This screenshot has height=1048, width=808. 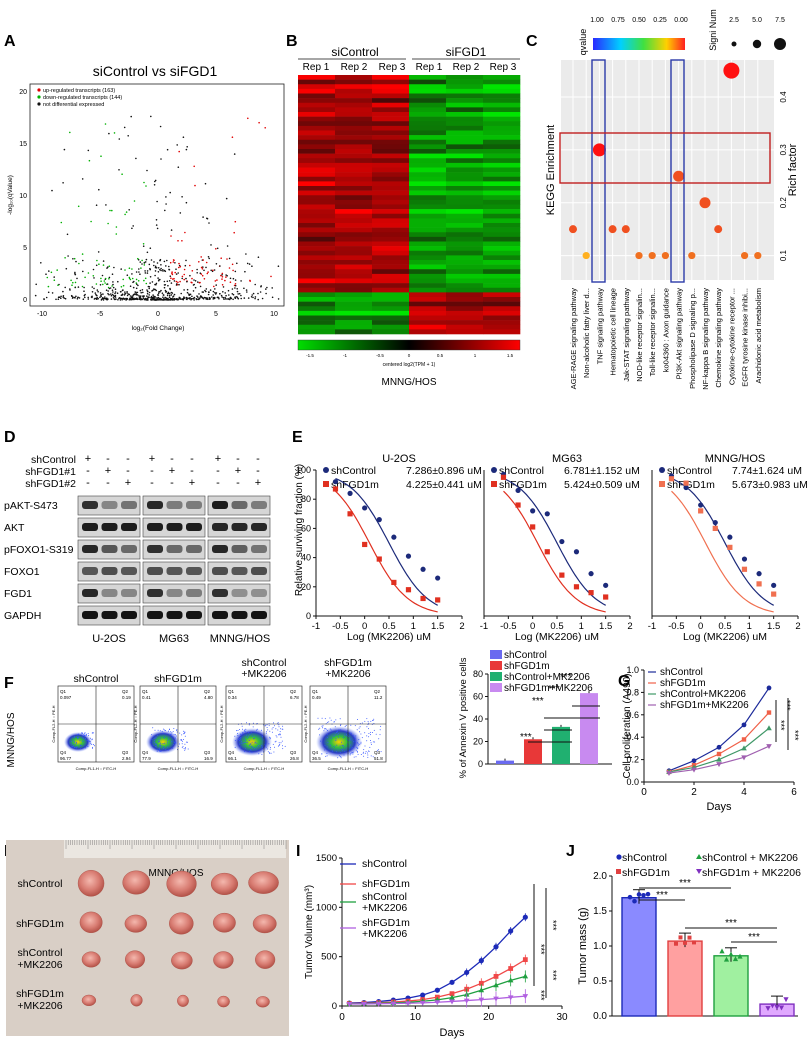 I want to click on data-point-kd, so click(x=518, y=505).